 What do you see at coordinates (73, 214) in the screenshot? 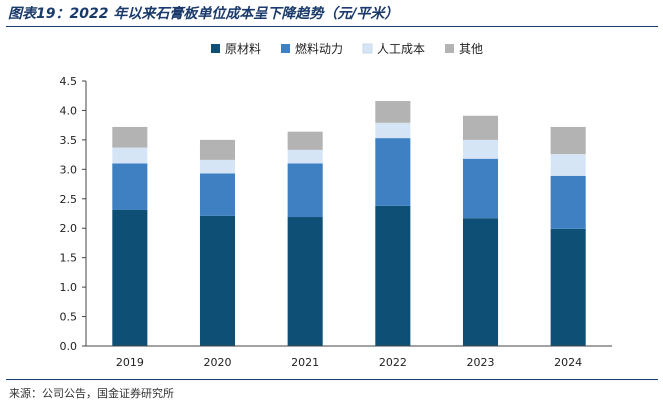
I see `y-axis: 0.0 0.5 1.0 1.5 2.0 2.5 3.0 3.5 4.0 4.5` at bounding box center [73, 214].